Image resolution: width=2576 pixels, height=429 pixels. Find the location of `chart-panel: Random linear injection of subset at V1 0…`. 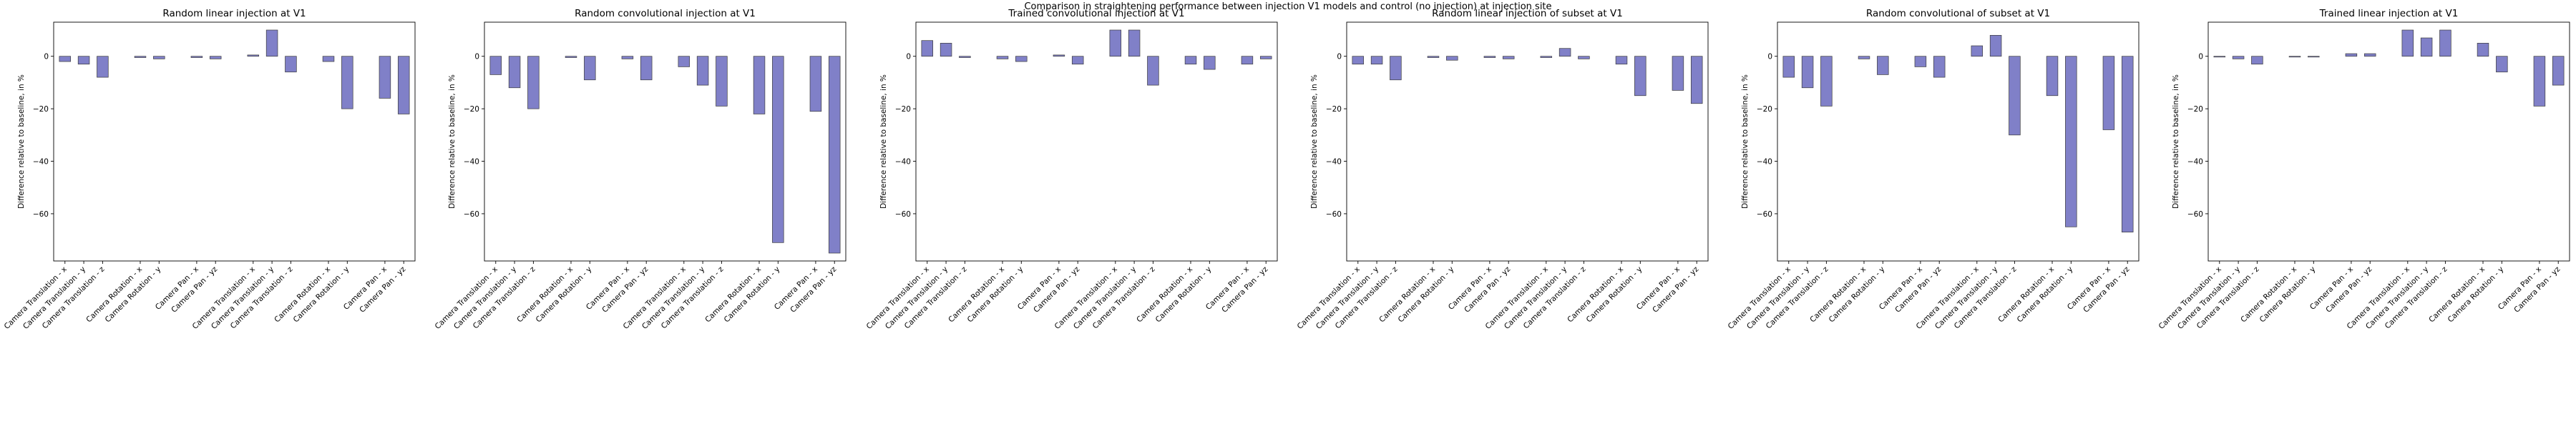

chart-panel: Random linear injection of subset at V1 0… is located at coordinates (1502, 169).